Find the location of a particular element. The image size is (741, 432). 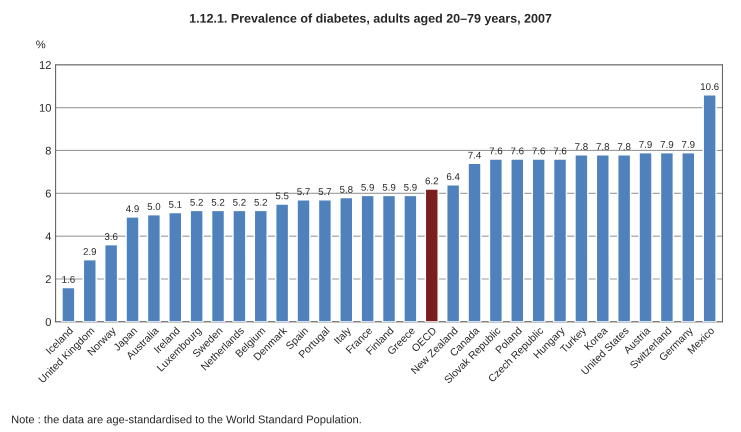

data-label: 3.6 is located at coordinates (111, 236).